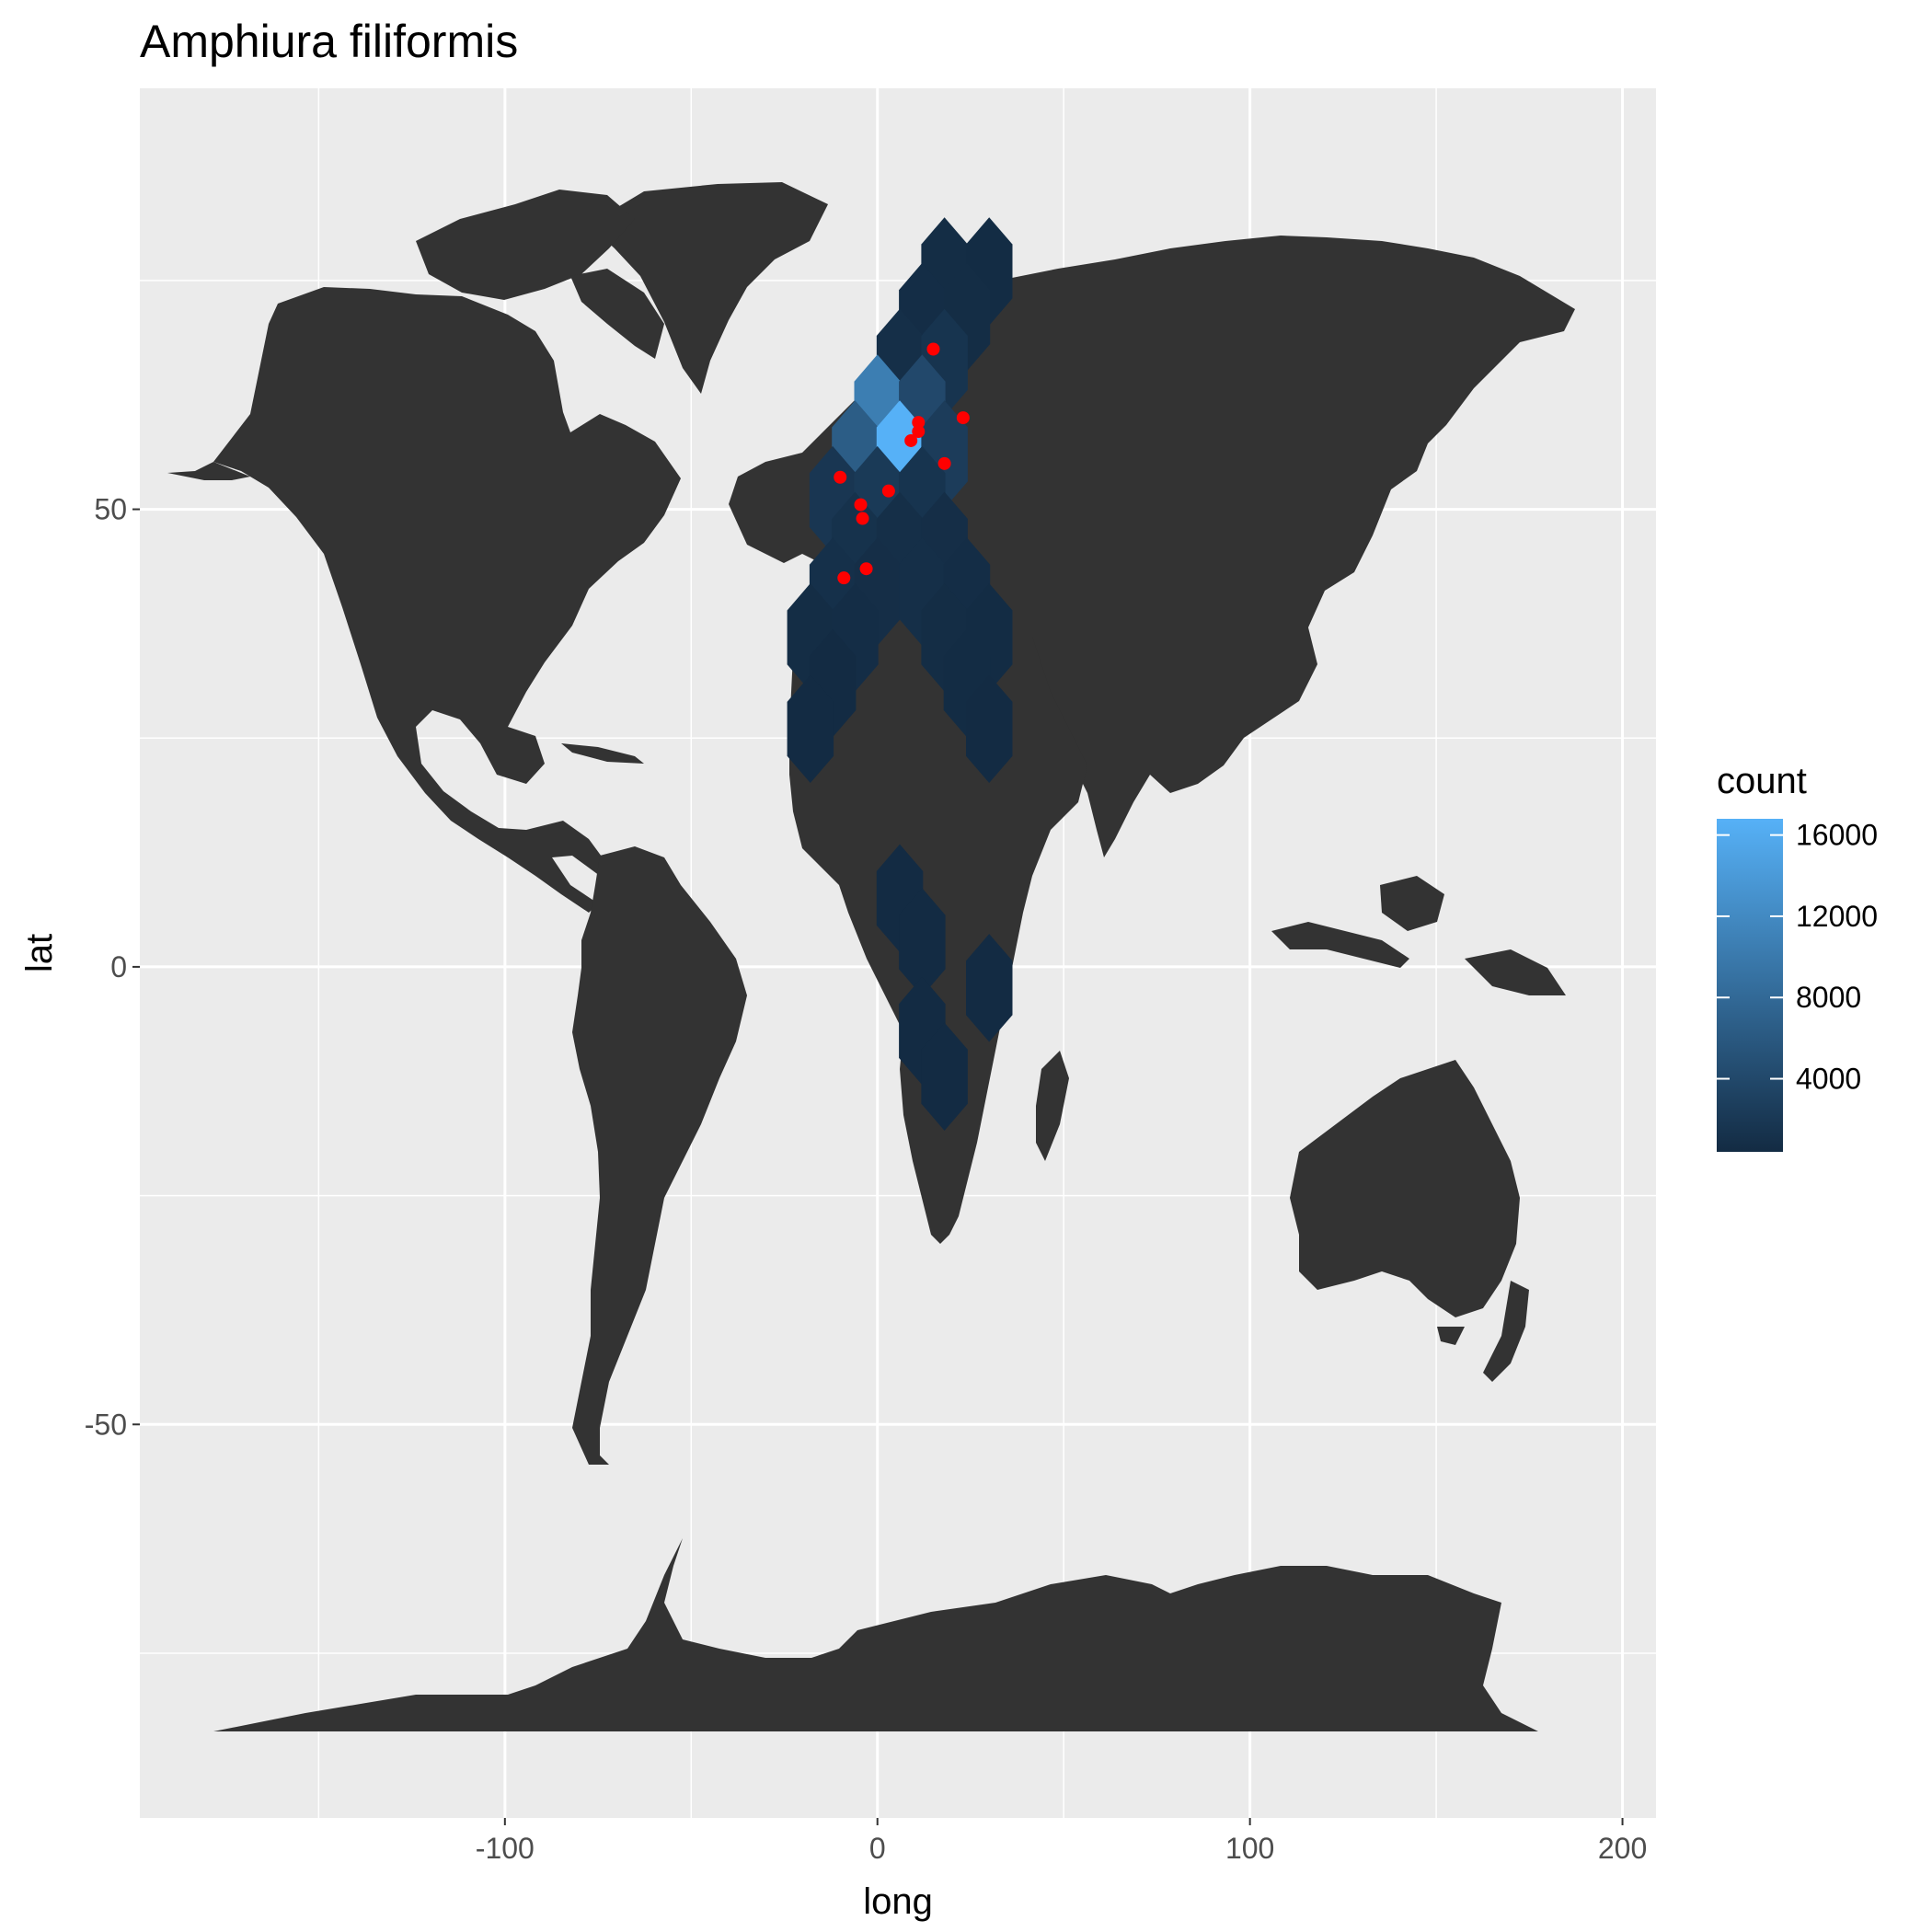 The image size is (1932, 1932). Describe the element at coordinates (1828, 1079) in the screenshot. I see `legend-break-label: 4000` at that location.